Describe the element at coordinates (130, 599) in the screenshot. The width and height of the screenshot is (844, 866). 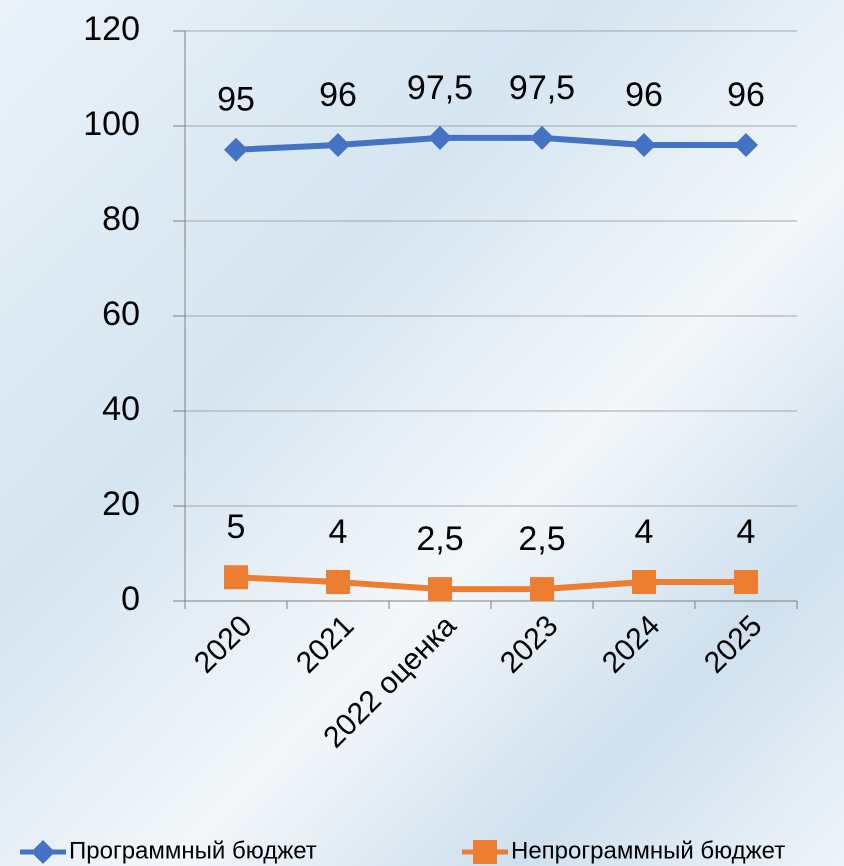
I see `y-tick-label: 0` at that location.